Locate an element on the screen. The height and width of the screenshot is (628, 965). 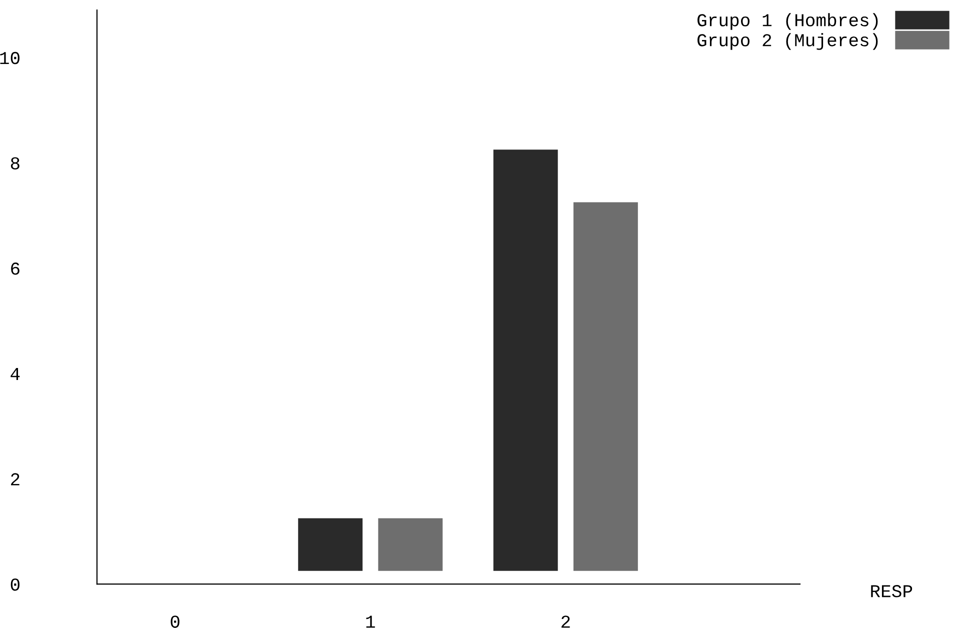
legend-label: Grupo 2 (Mujeres) is located at coordinates (788, 41).